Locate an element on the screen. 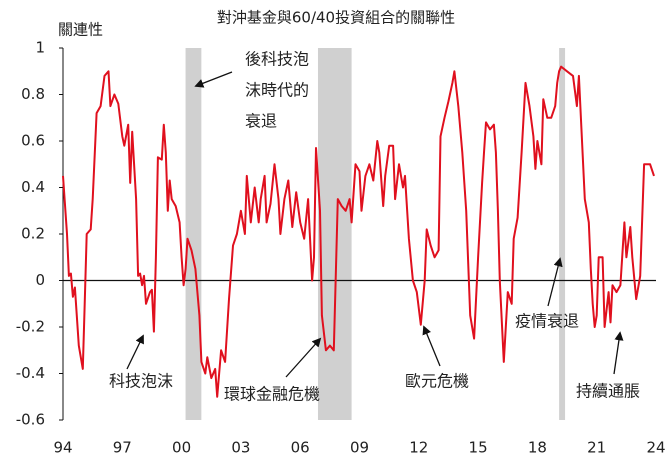 This screenshot has height=460, width=671. annotation: 衰退 is located at coordinates (261, 121).